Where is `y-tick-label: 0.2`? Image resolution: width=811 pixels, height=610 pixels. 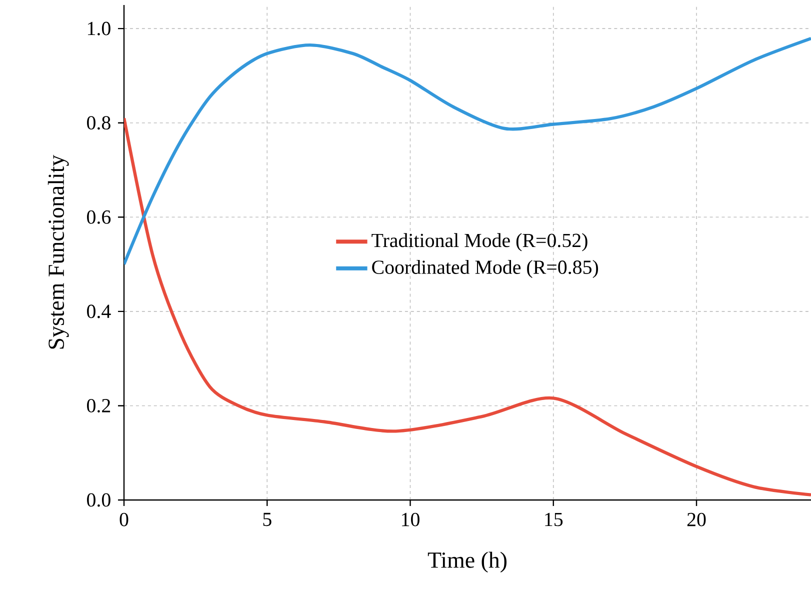
y-tick-label: 0.2 is located at coordinates (98, 405).